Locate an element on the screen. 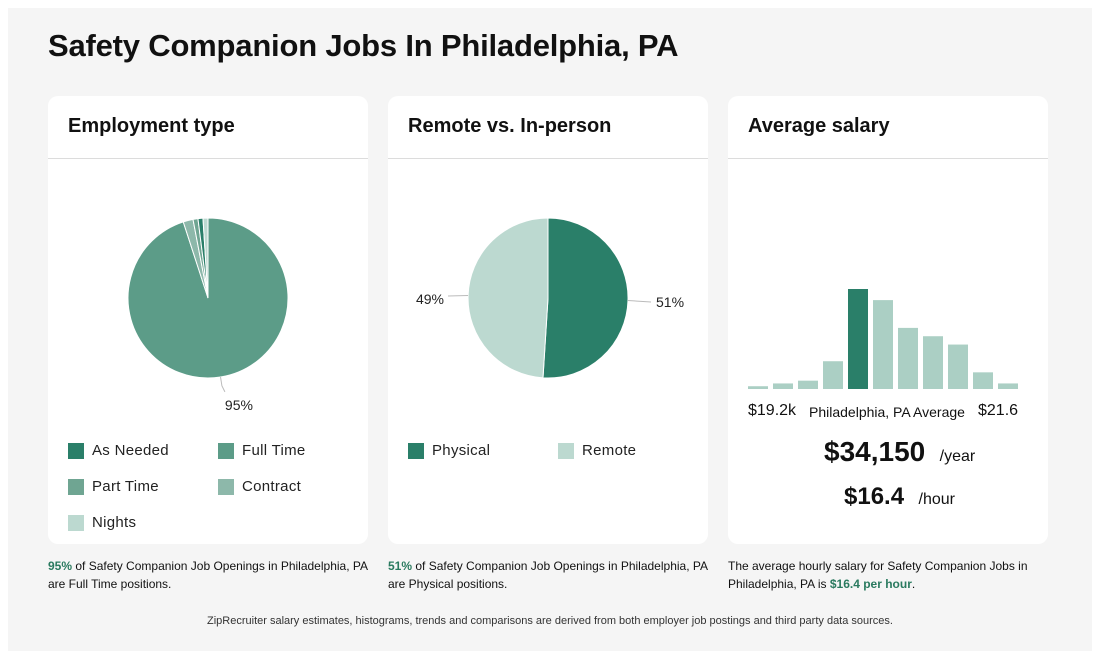 Image resolution: width=1100 pixels, height=651 pixels. pie-percent-label: 95% is located at coordinates (239, 405).